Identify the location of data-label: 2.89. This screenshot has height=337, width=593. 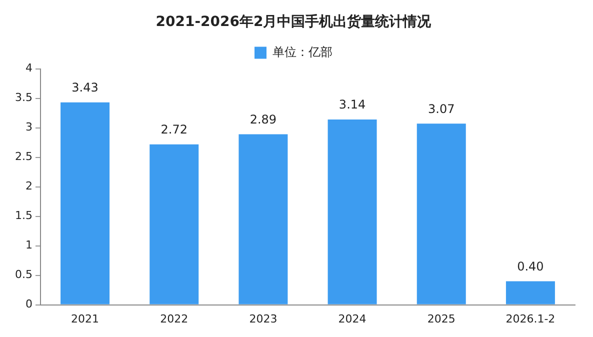
(263, 119).